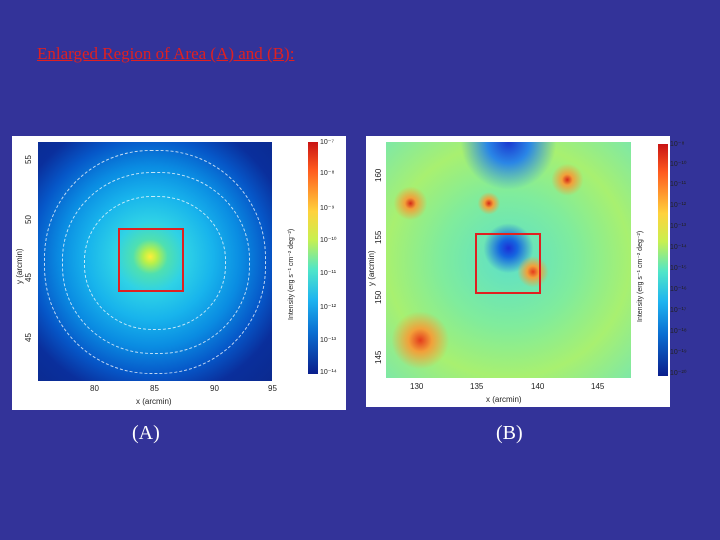  Describe the element at coordinates (291, 274) in the screenshot. I see `panel-a-colorbar-title: Intensity (erg s⁻¹ cm⁻² deg⁻²)` at that location.